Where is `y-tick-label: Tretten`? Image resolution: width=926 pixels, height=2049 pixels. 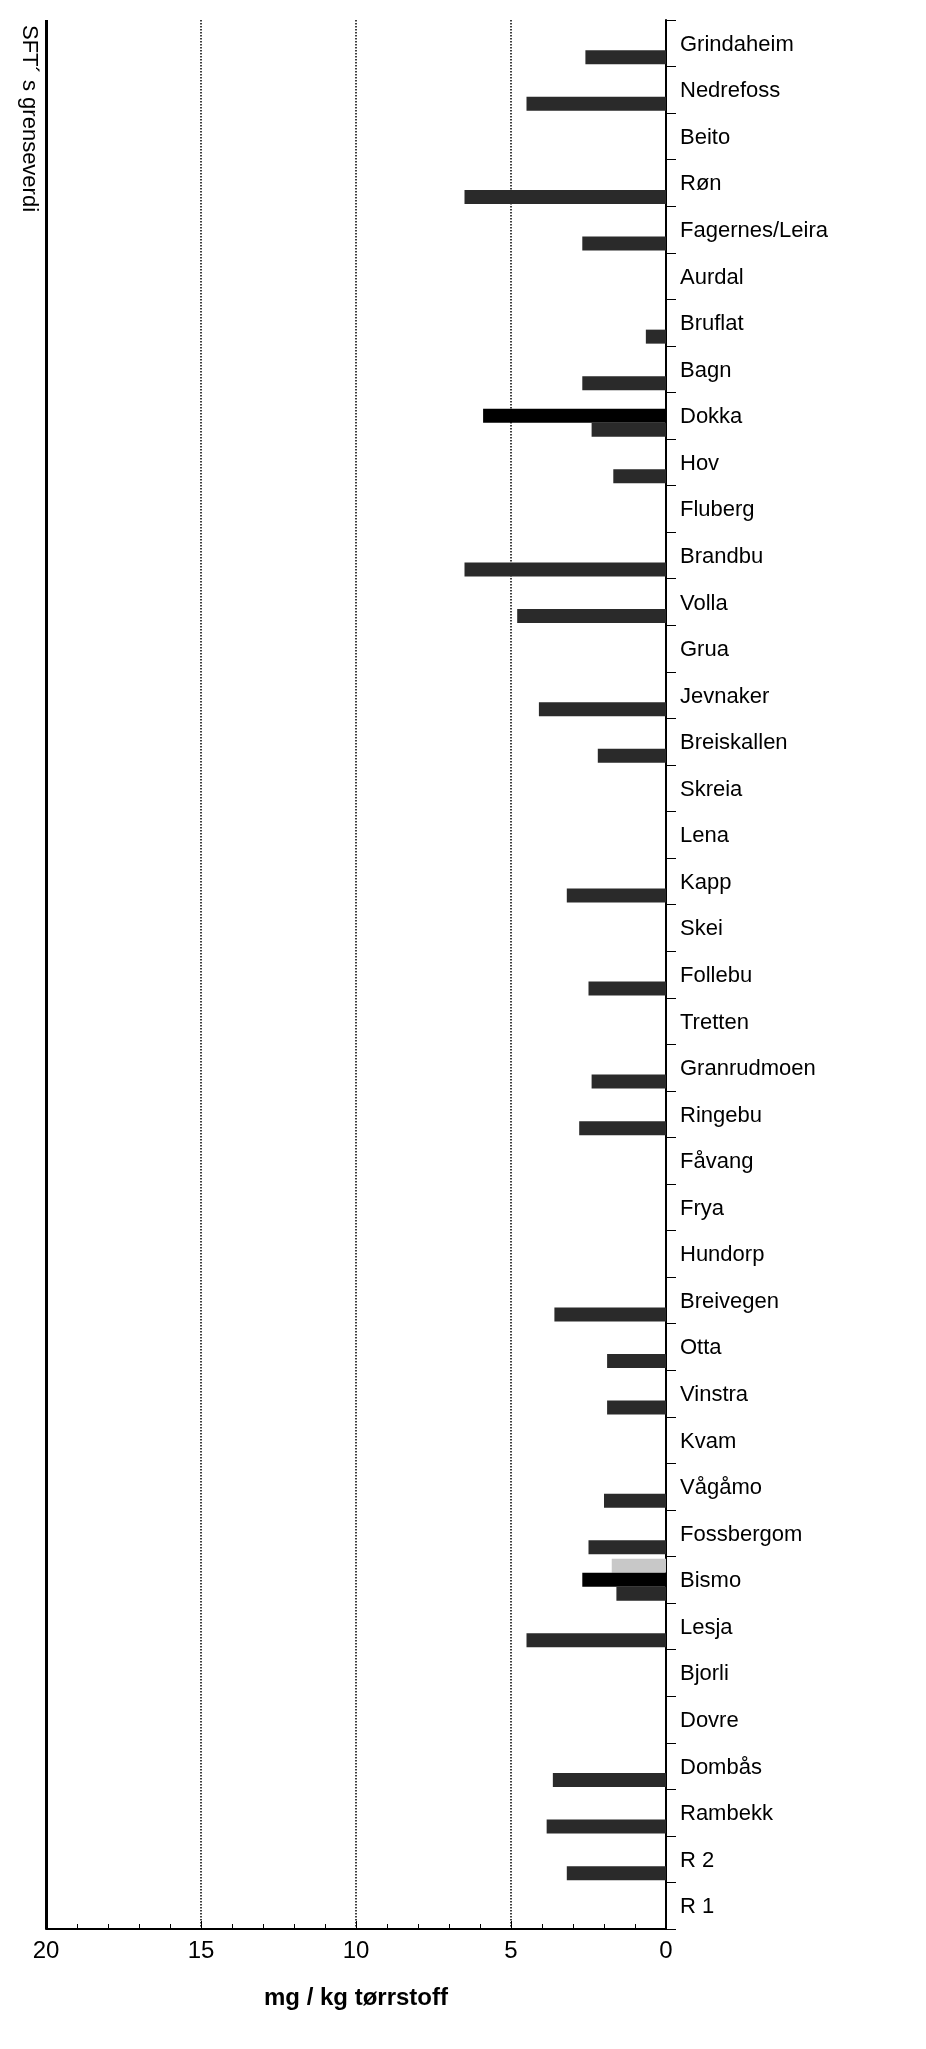
y-tick-label: Tretten is located at coordinates (714, 1021).